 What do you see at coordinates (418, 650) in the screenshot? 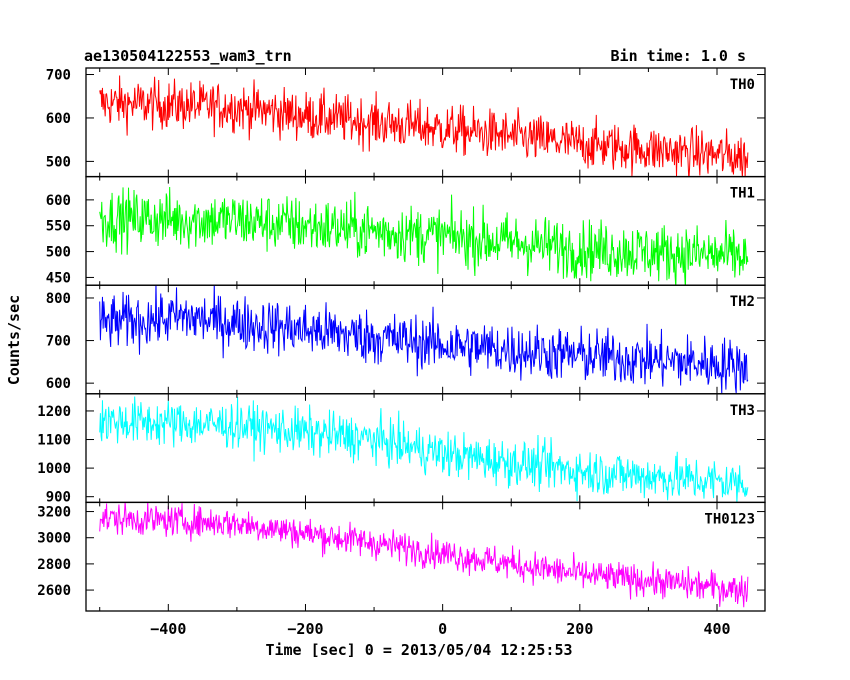
I see `x-axis-label: Time [sec] 0 = 2013/05/04 12:25:53` at bounding box center [418, 650].